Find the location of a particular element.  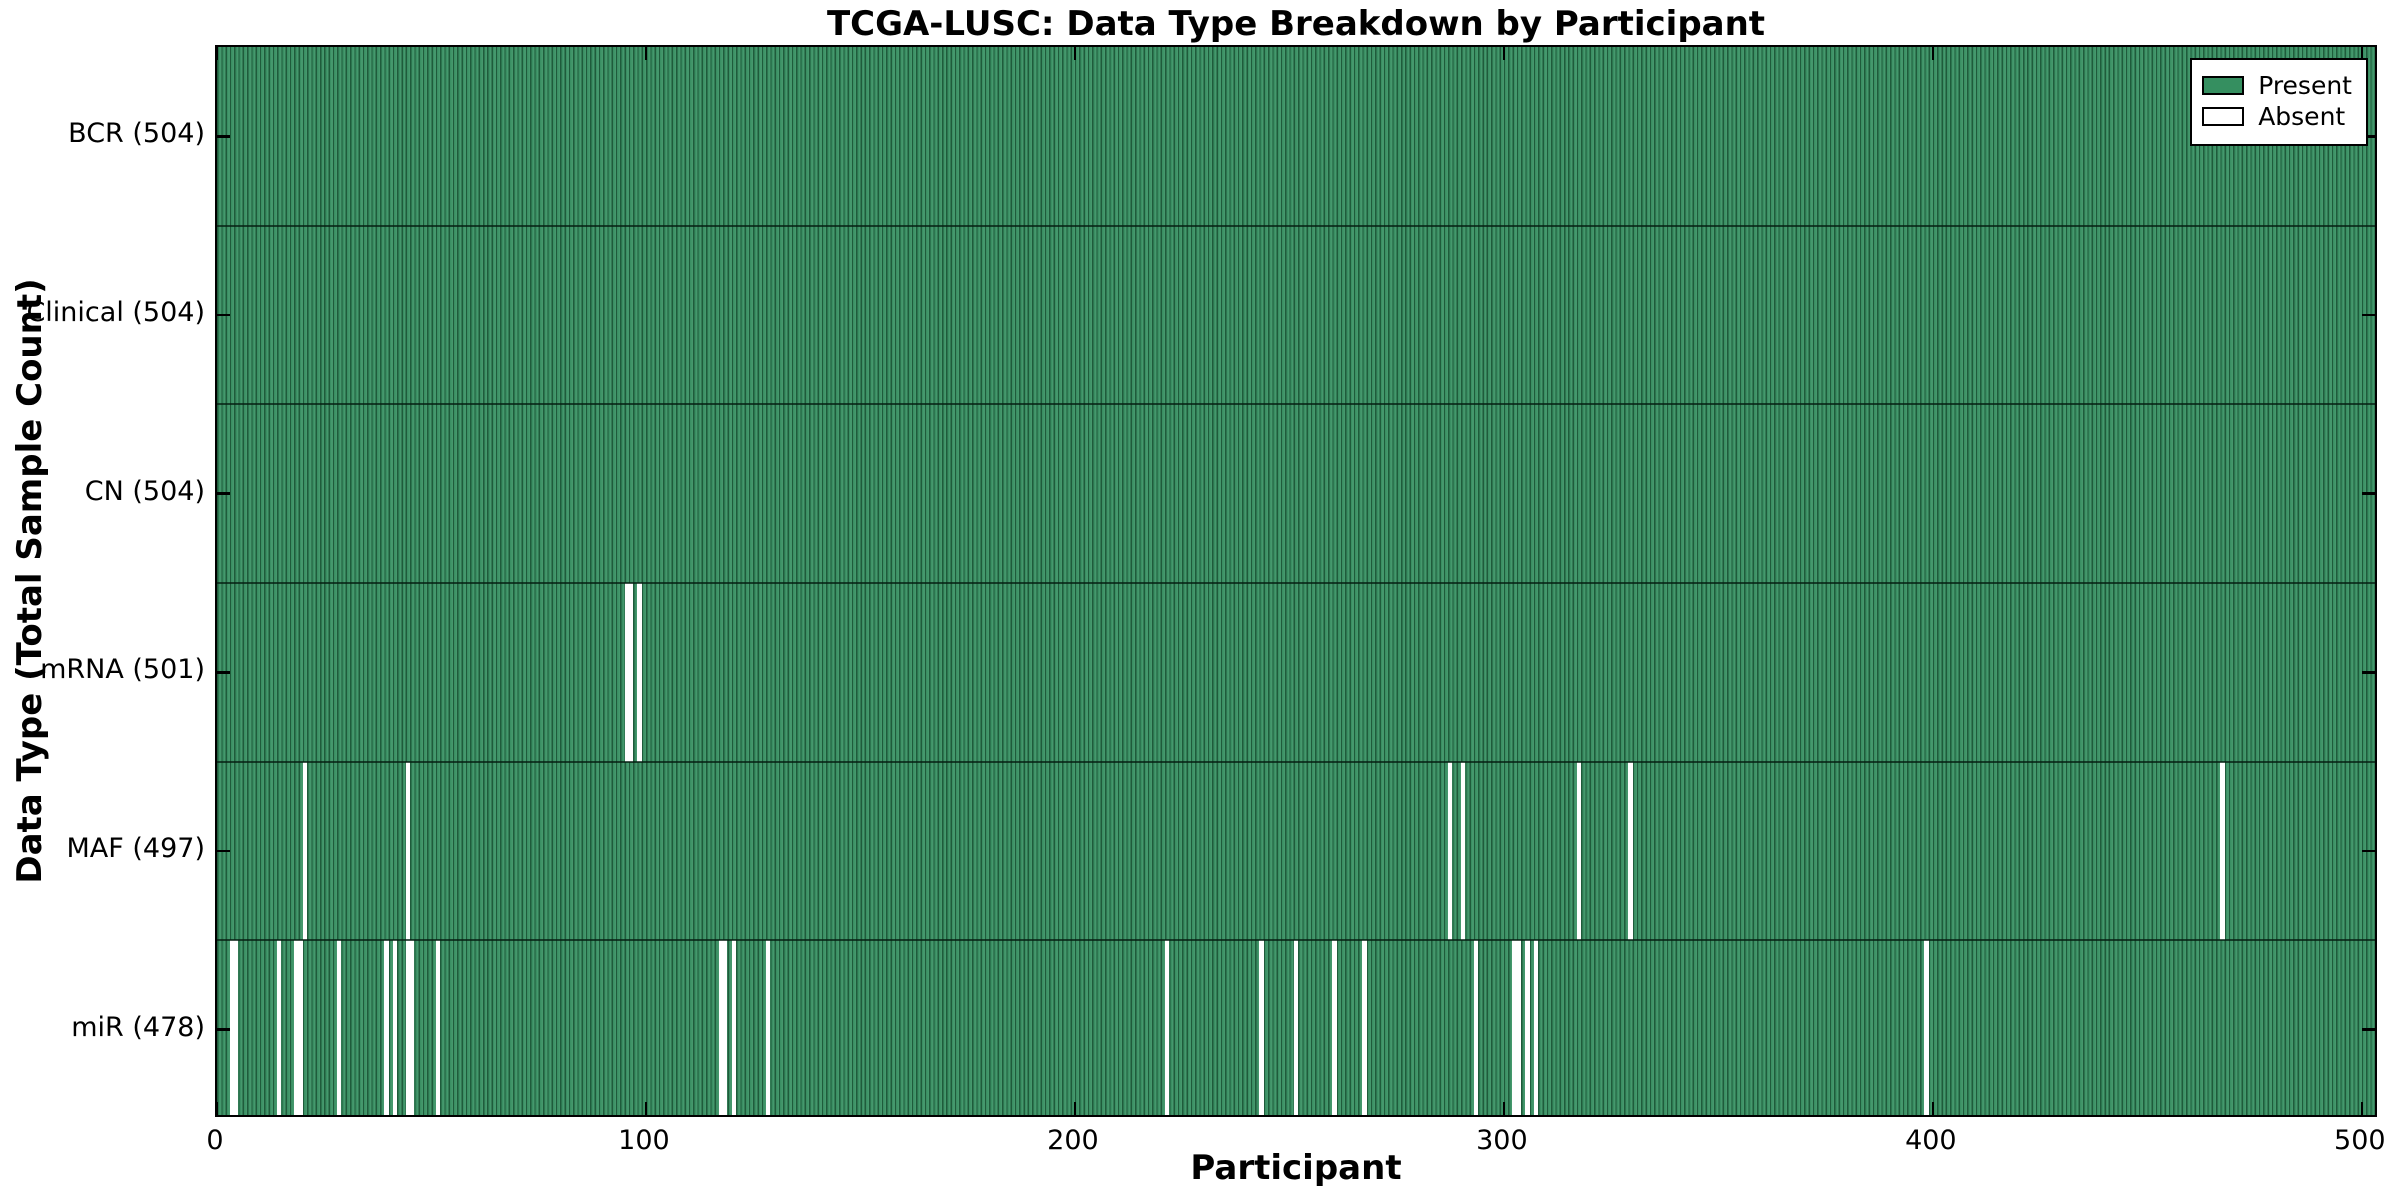

row-bcr is located at coordinates (1296, 136).